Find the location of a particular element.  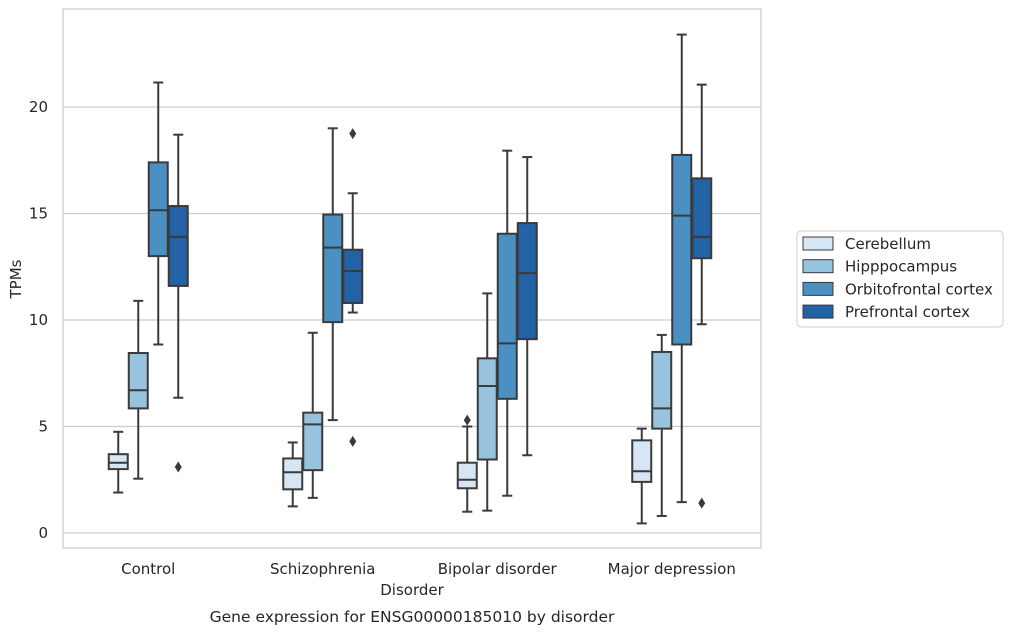

y-tick-label: 0 is located at coordinates (43, 533).